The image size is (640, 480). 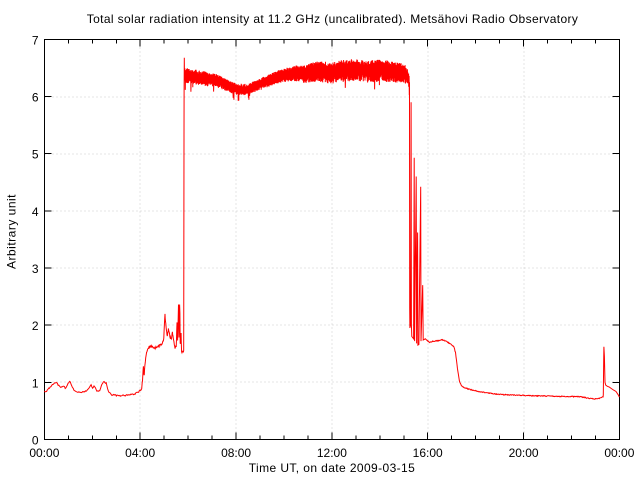 What do you see at coordinates (12, 231) in the screenshot?
I see `svg-text: Arbitrary unit` at bounding box center [12, 231].